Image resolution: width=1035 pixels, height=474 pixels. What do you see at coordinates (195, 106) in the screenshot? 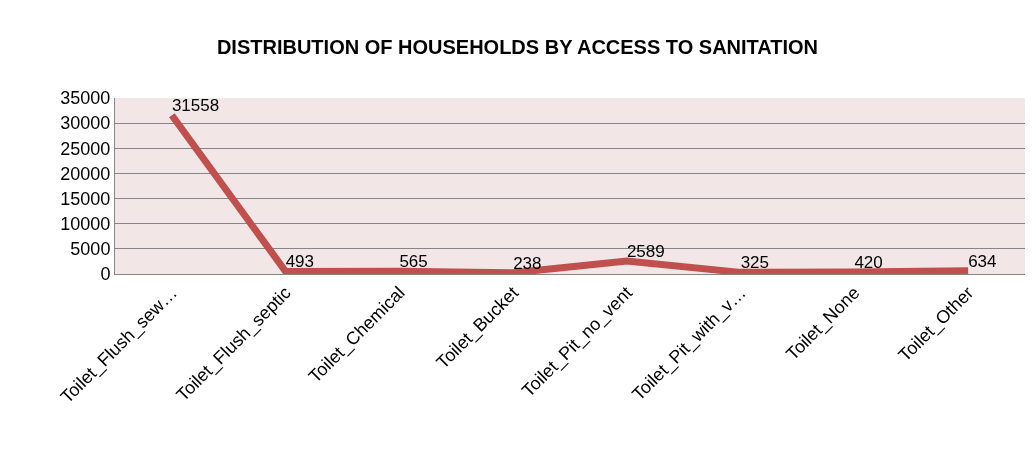
I see `data-label: 31558` at bounding box center [195, 106].